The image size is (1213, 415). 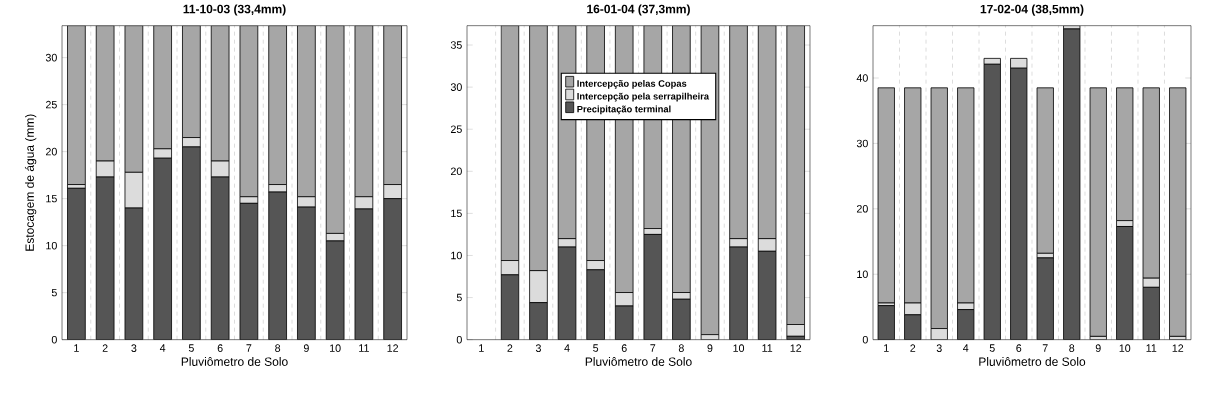 What do you see at coordinates (234, 10) in the screenshot?
I see `chart-title: 11-10-03 (33,4mm)` at bounding box center [234, 10].